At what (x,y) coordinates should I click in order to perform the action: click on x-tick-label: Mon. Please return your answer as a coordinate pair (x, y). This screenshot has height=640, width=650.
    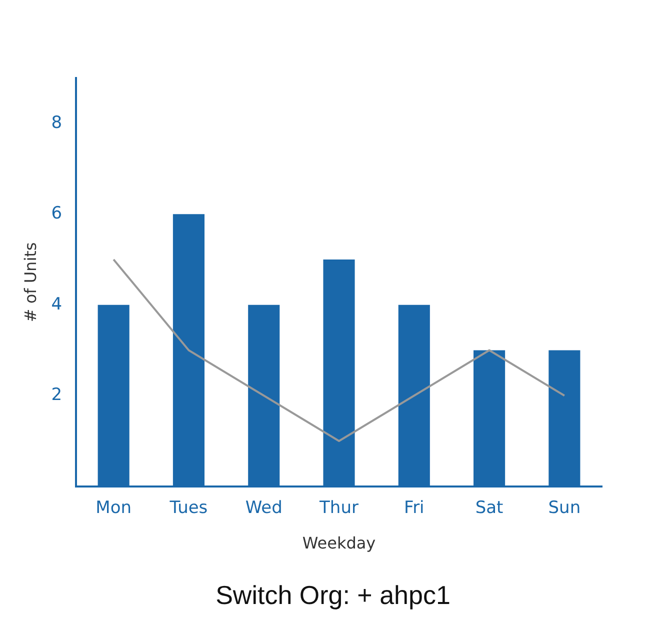
    Looking at the image, I should click on (114, 508).